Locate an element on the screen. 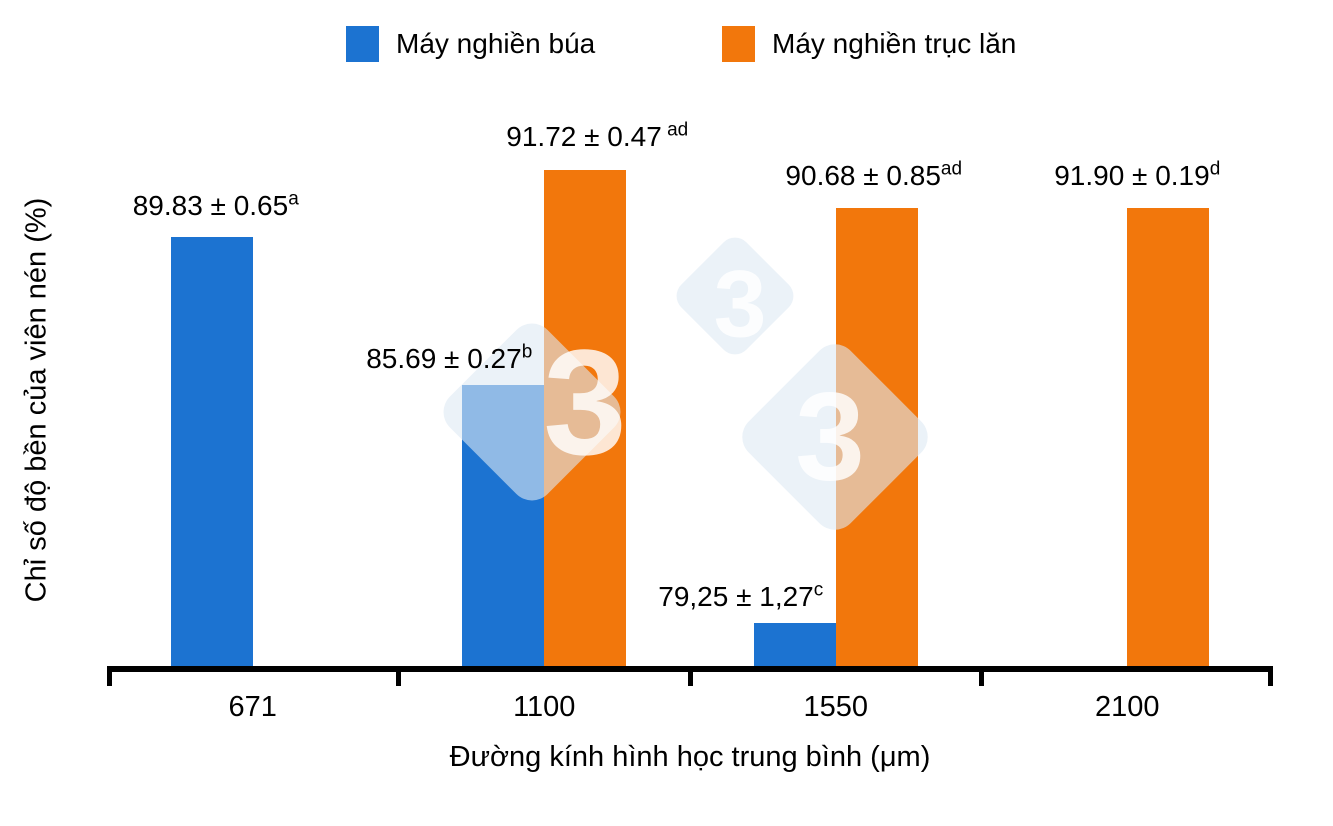 The height and width of the screenshot is (826, 1333). x-tick-label: 1550 is located at coordinates (836, 707).